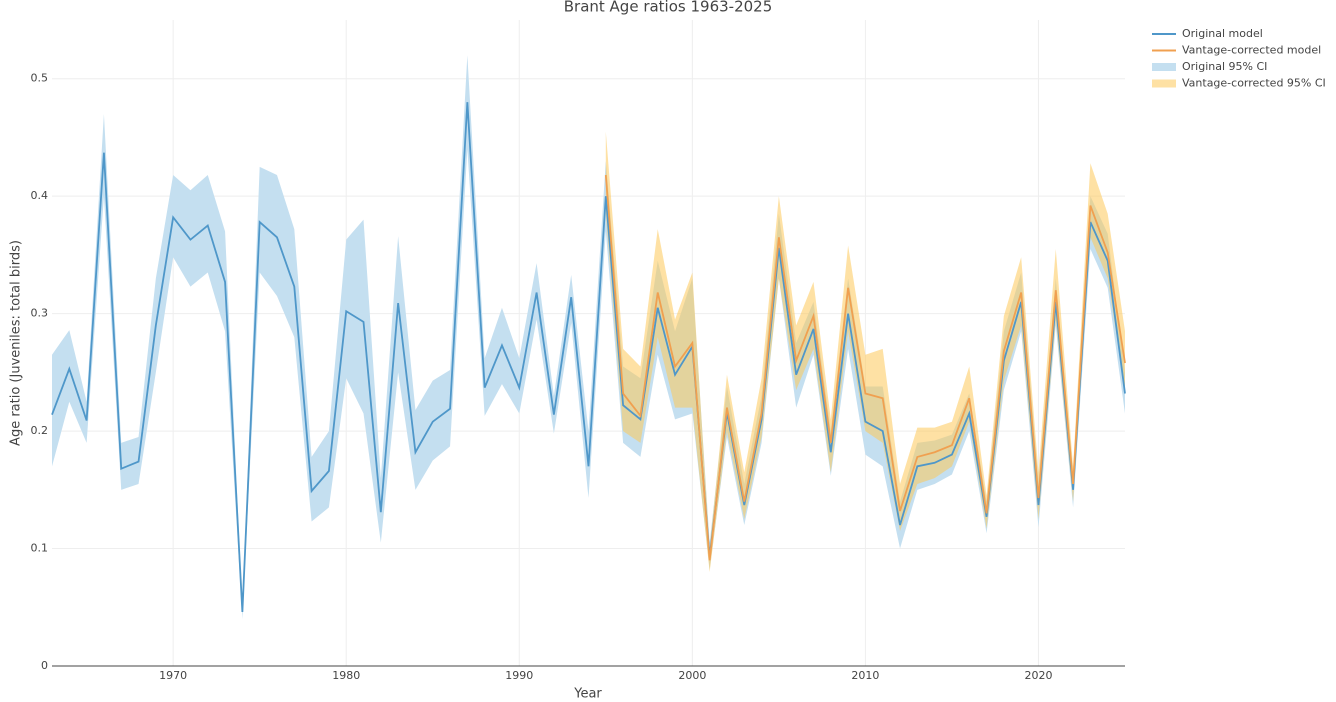 Image resolution: width=1336 pixels, height=702 pixels. I want to click on y-tick-label: 0.2, so click(40, 430).